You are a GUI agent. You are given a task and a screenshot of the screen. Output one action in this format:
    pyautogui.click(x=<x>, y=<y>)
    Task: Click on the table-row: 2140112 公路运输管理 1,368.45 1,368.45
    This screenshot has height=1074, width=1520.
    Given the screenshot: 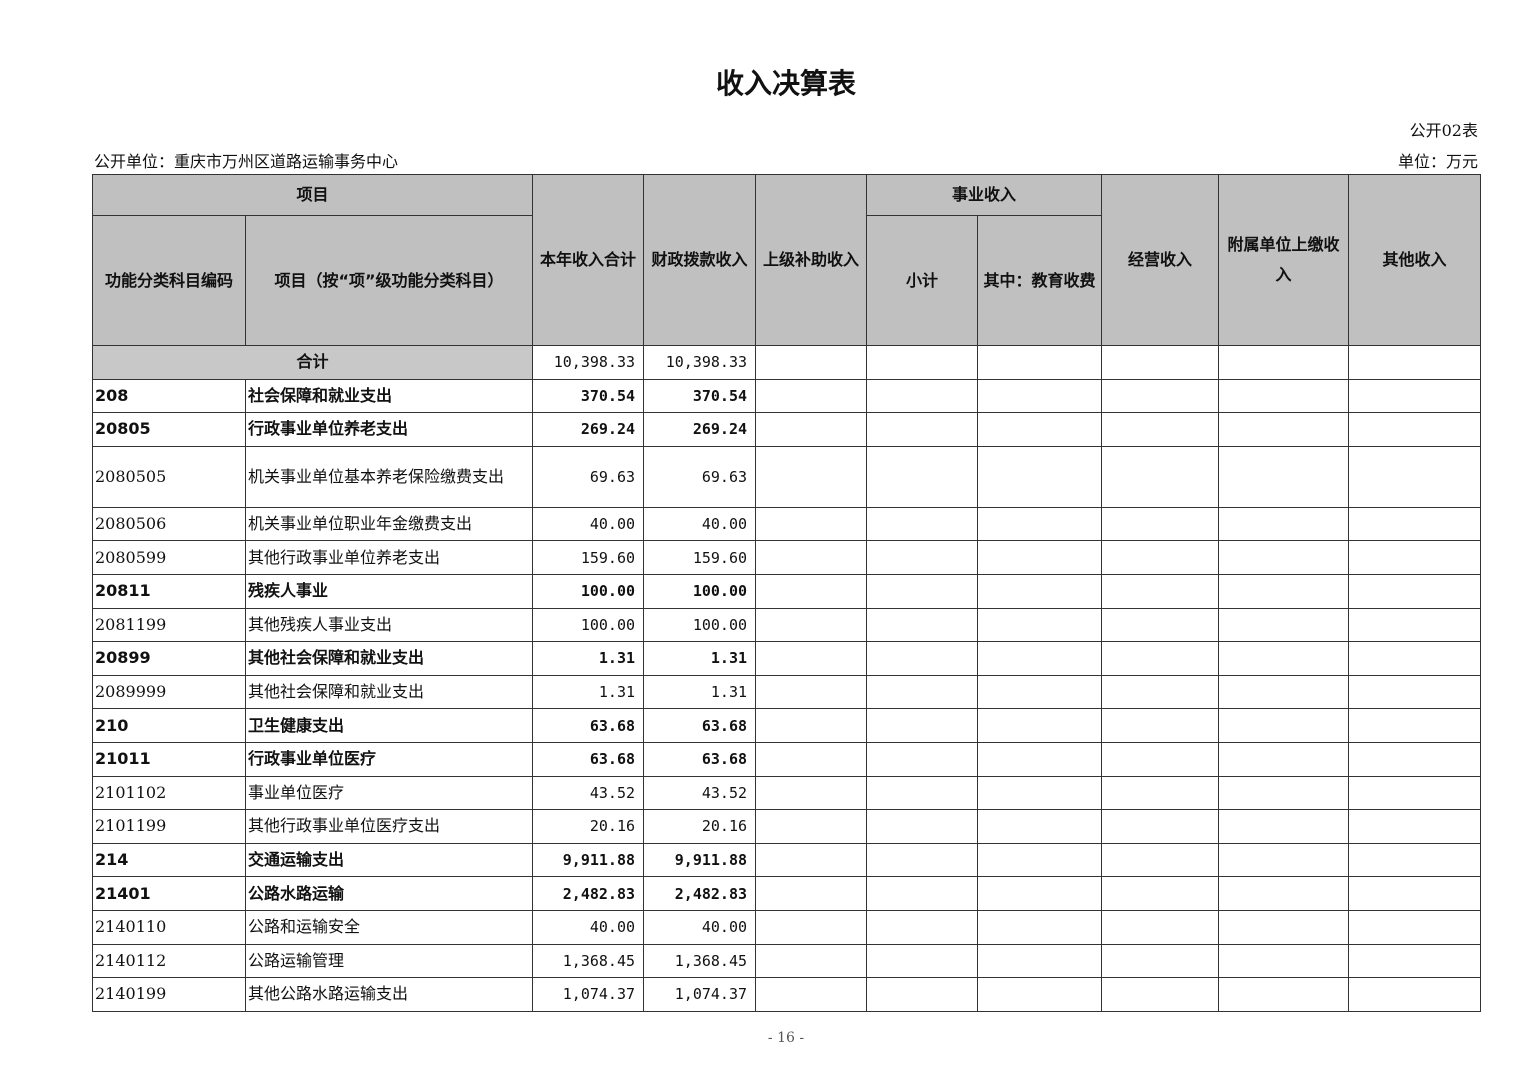 What is the action you would take?
    pyautogui.click(x=787, y=961)
    